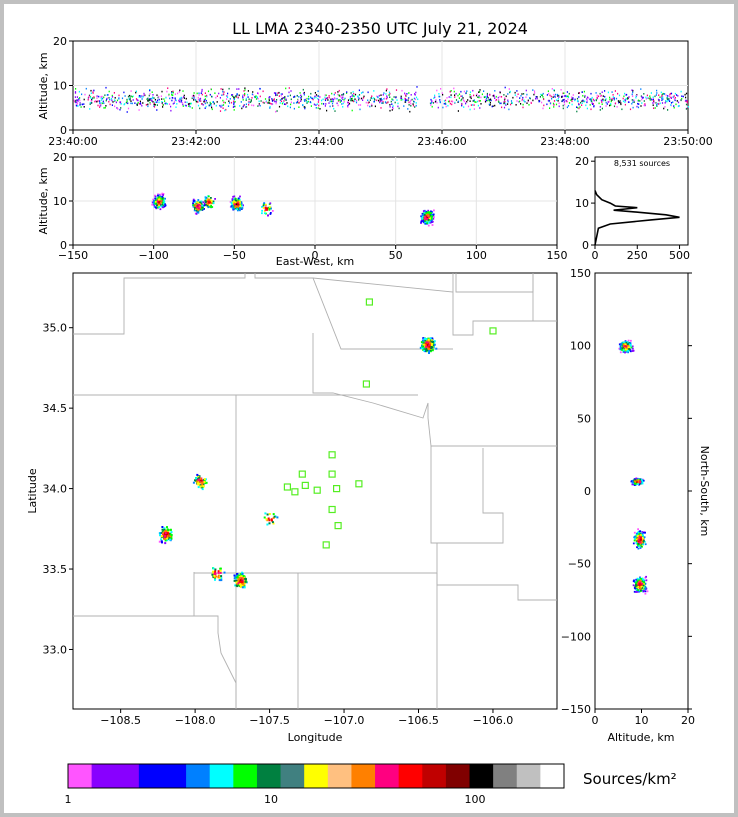 This screenshot has width=738, height=817. Describe the element at coordinates (332, 509) in the screenshot. I see `station-marker` at that location.